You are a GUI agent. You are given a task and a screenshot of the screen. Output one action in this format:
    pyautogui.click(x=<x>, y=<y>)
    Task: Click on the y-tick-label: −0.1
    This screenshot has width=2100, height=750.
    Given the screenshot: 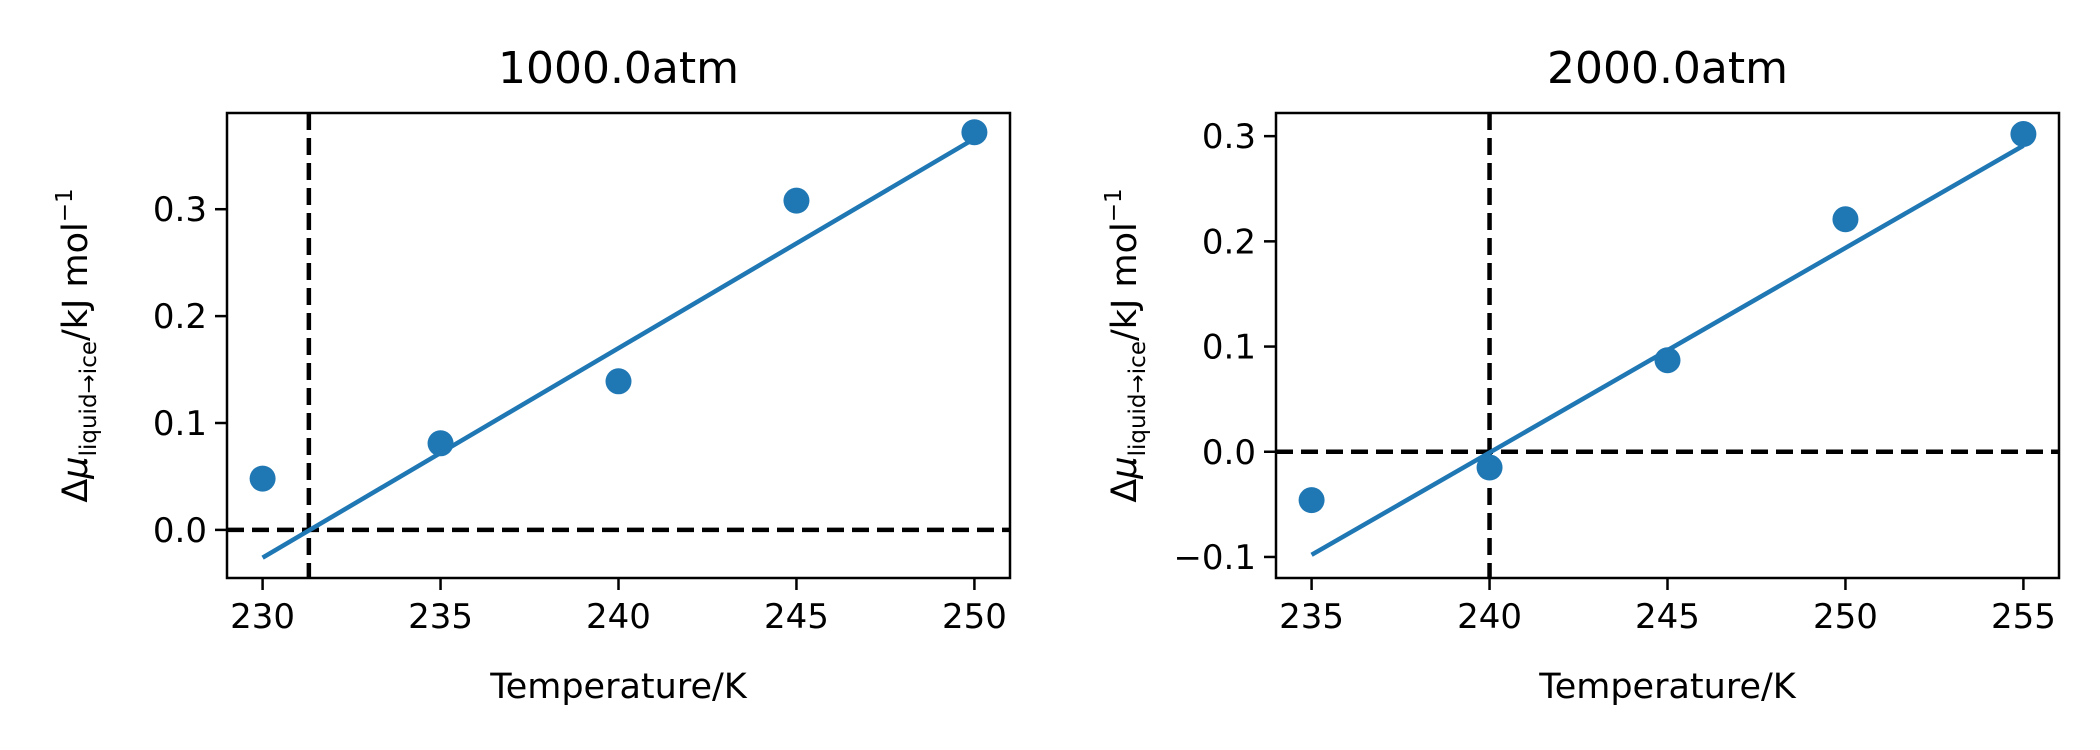 What is the action you would take?
    pyautogui.click(x=1214, y=558)
    